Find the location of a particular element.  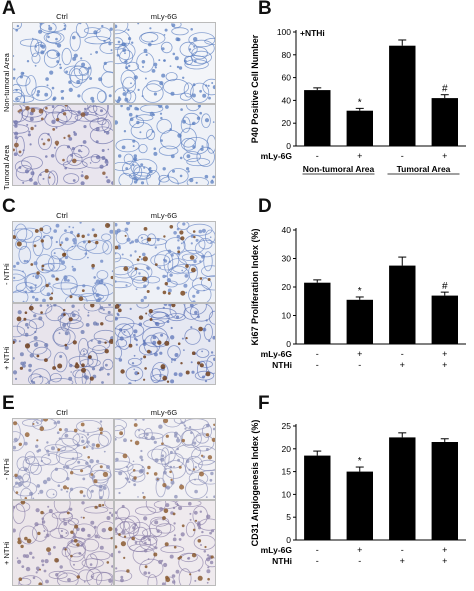

y-axis-label: CD31 Angiogenesis Index (%) is located at coordinates (255, 483).